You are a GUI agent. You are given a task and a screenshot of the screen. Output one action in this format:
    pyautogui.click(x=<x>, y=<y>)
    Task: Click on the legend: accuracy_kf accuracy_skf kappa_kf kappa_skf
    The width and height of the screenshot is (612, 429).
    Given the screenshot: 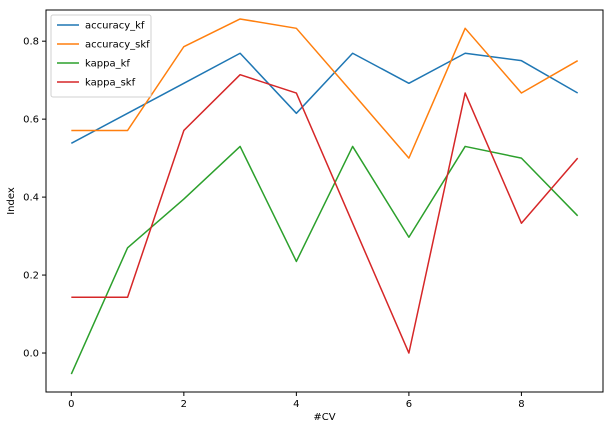 What is the action you would take?
    pyautogui.click(x=101, y=56)
    